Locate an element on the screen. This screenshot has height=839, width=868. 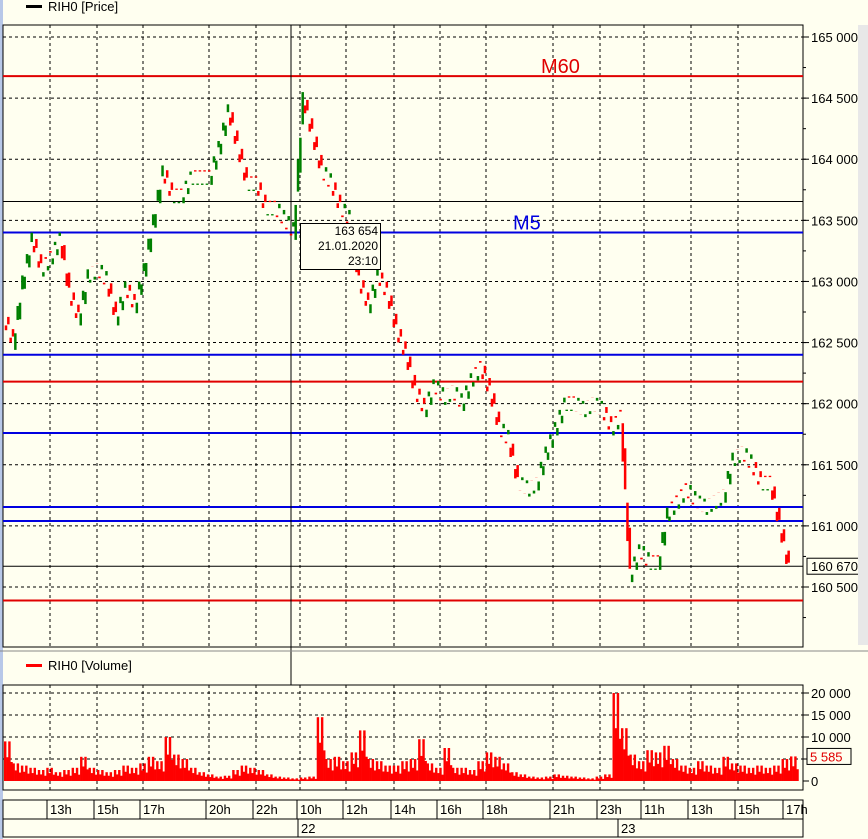
time-label: 15h is located at coordinates (108, 809).